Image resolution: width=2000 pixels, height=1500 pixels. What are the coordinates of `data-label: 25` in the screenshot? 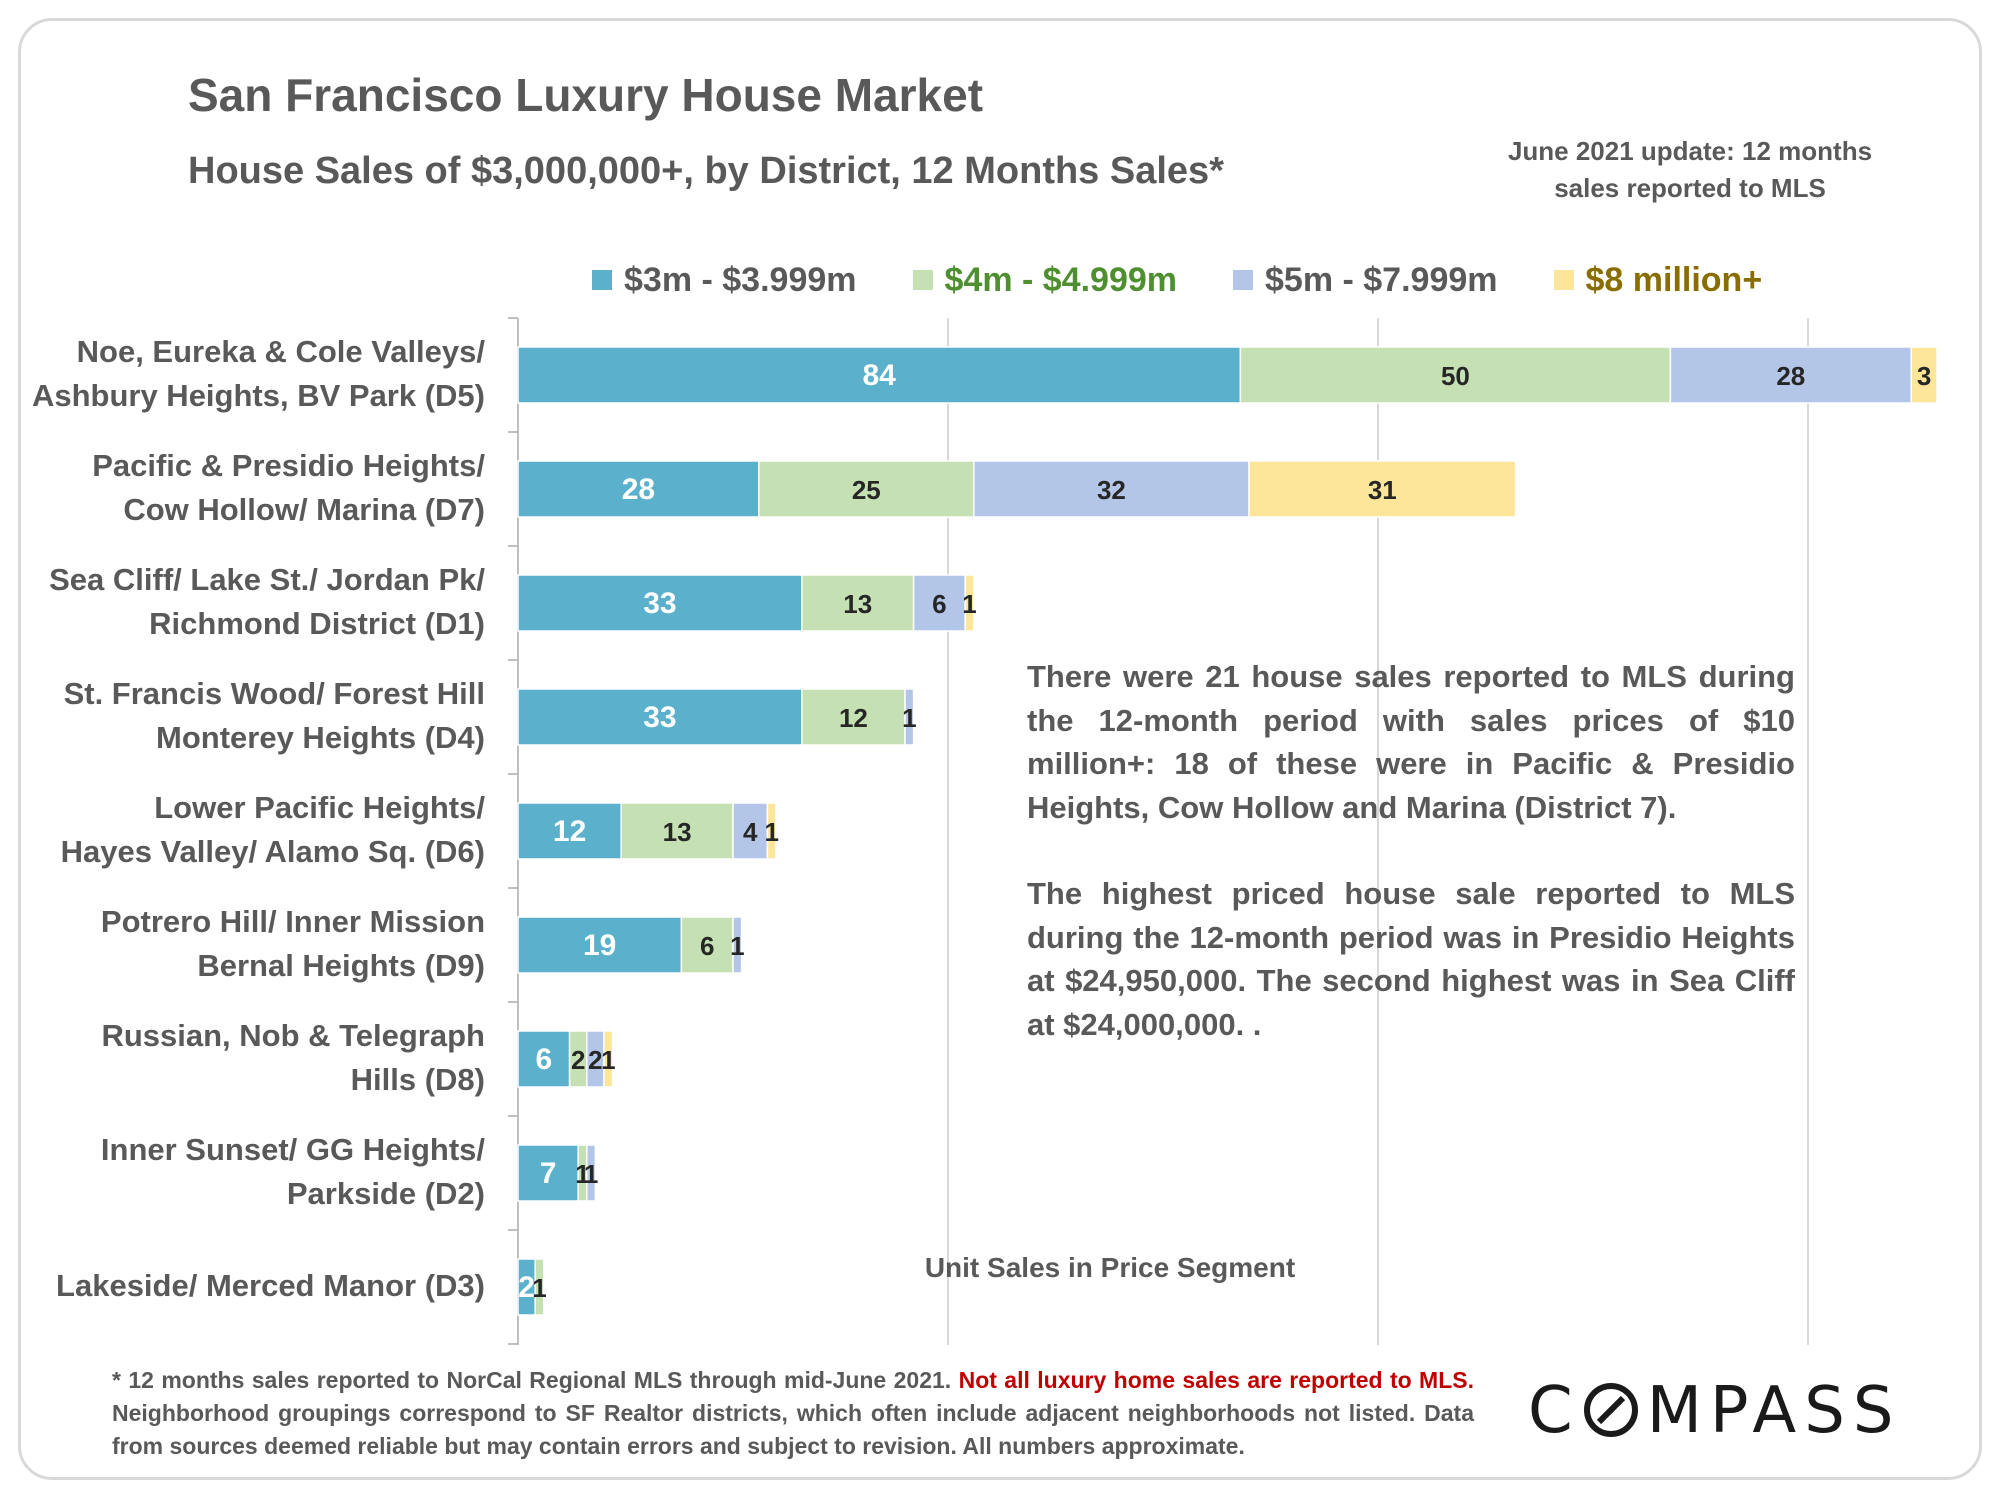 It's located at (866, 490).